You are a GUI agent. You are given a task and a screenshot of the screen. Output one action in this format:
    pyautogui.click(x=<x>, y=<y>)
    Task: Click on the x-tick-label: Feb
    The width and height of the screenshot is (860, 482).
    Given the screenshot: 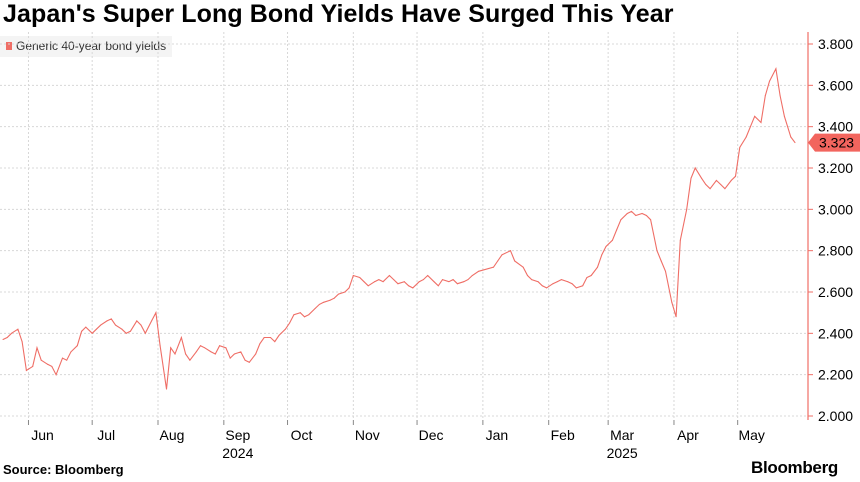 What is the action you would take?
    pyautogui.click(x=563, y=435)
    